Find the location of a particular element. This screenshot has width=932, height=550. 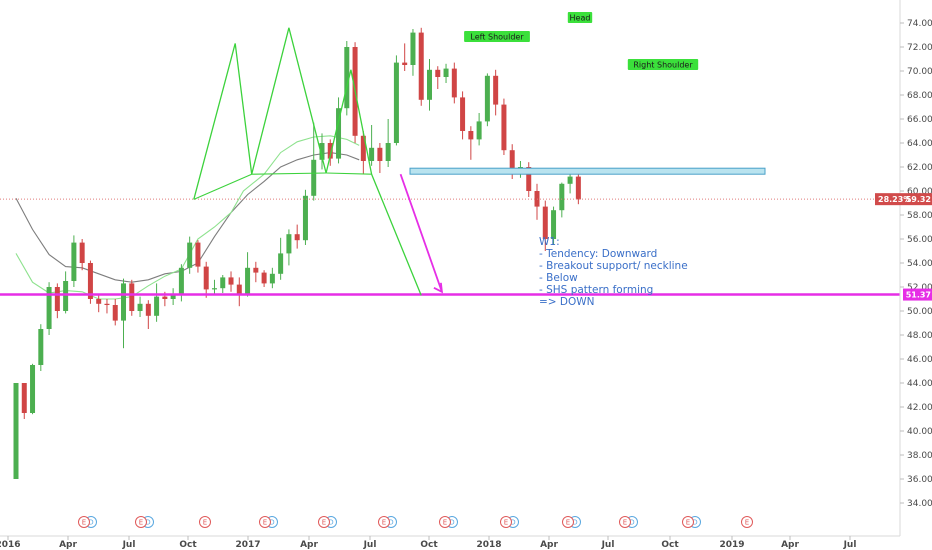

current-pct-label: 28.23% is located at coordinates (894, 199).